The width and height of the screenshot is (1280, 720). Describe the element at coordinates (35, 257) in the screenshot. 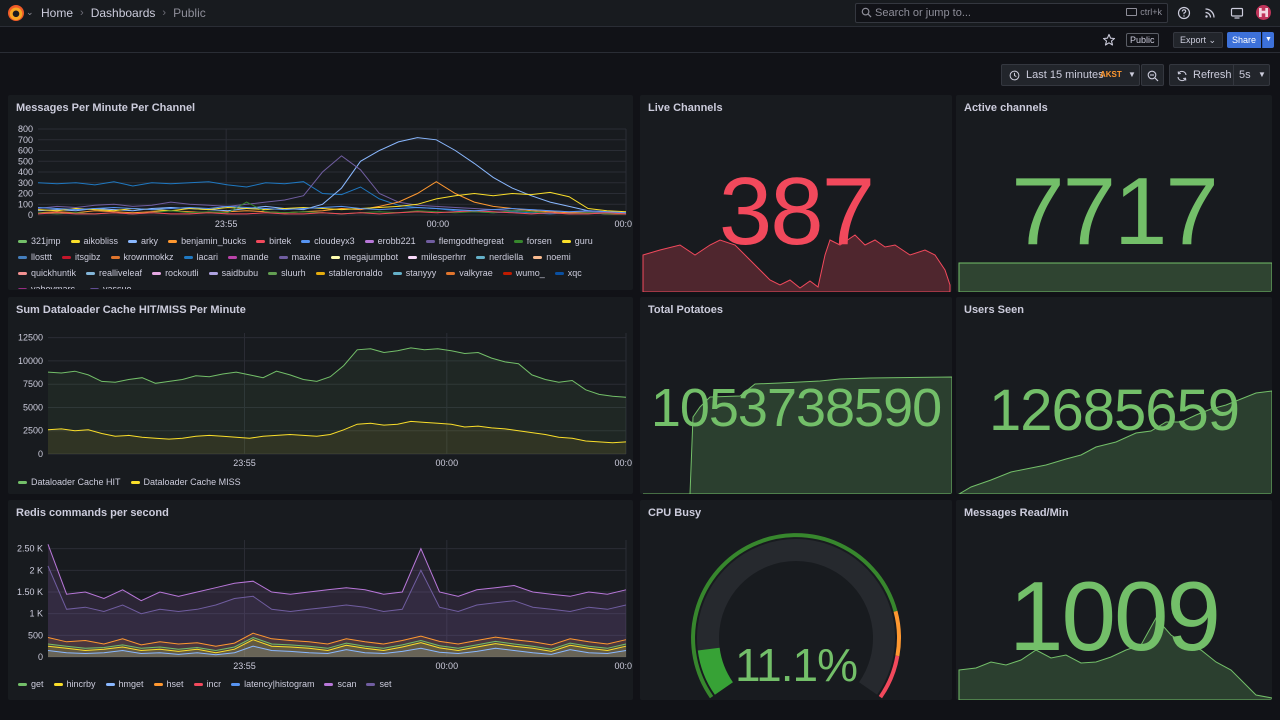

I see `legend-item: llosttt` at that location.